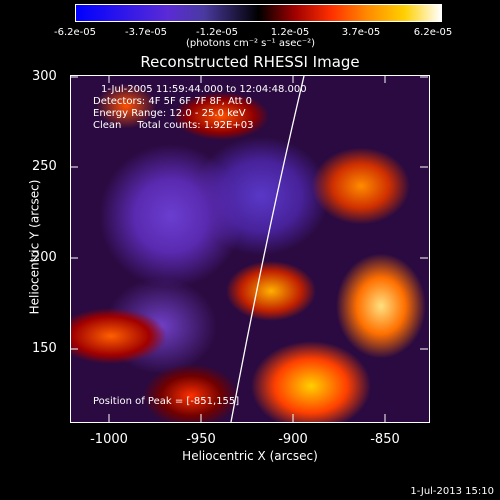 The height and width of the screenshot is (500, 500). Describe the element at coordinates (361, 32) in the screenshot. I see `colorbar-tick: 3.7e-05` at that location.